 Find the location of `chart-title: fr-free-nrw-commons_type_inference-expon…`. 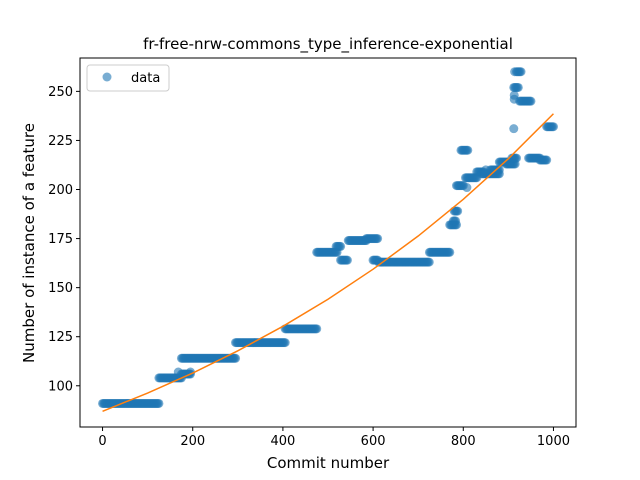

chart-title: fr-free-nrw-commons_type_inference-expon… is located at coordinates (328, 44).